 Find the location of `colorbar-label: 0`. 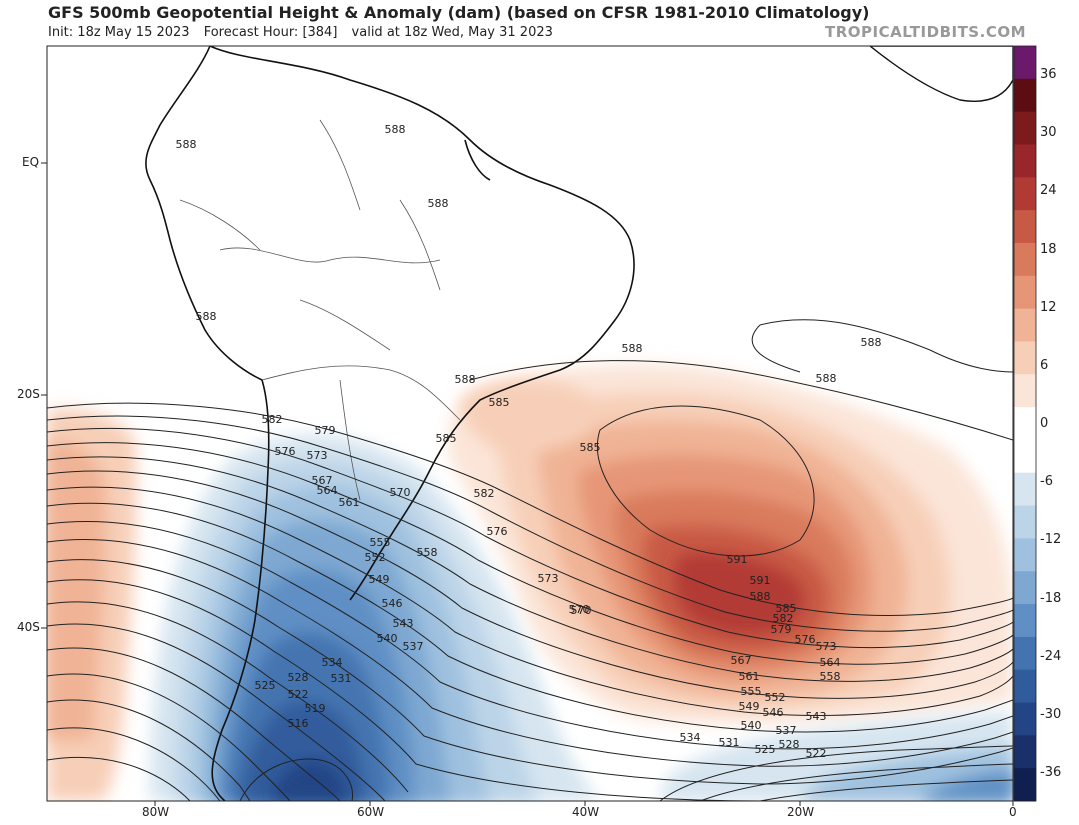

colorbar-label: 0 is located at coordinates (1044, 423).